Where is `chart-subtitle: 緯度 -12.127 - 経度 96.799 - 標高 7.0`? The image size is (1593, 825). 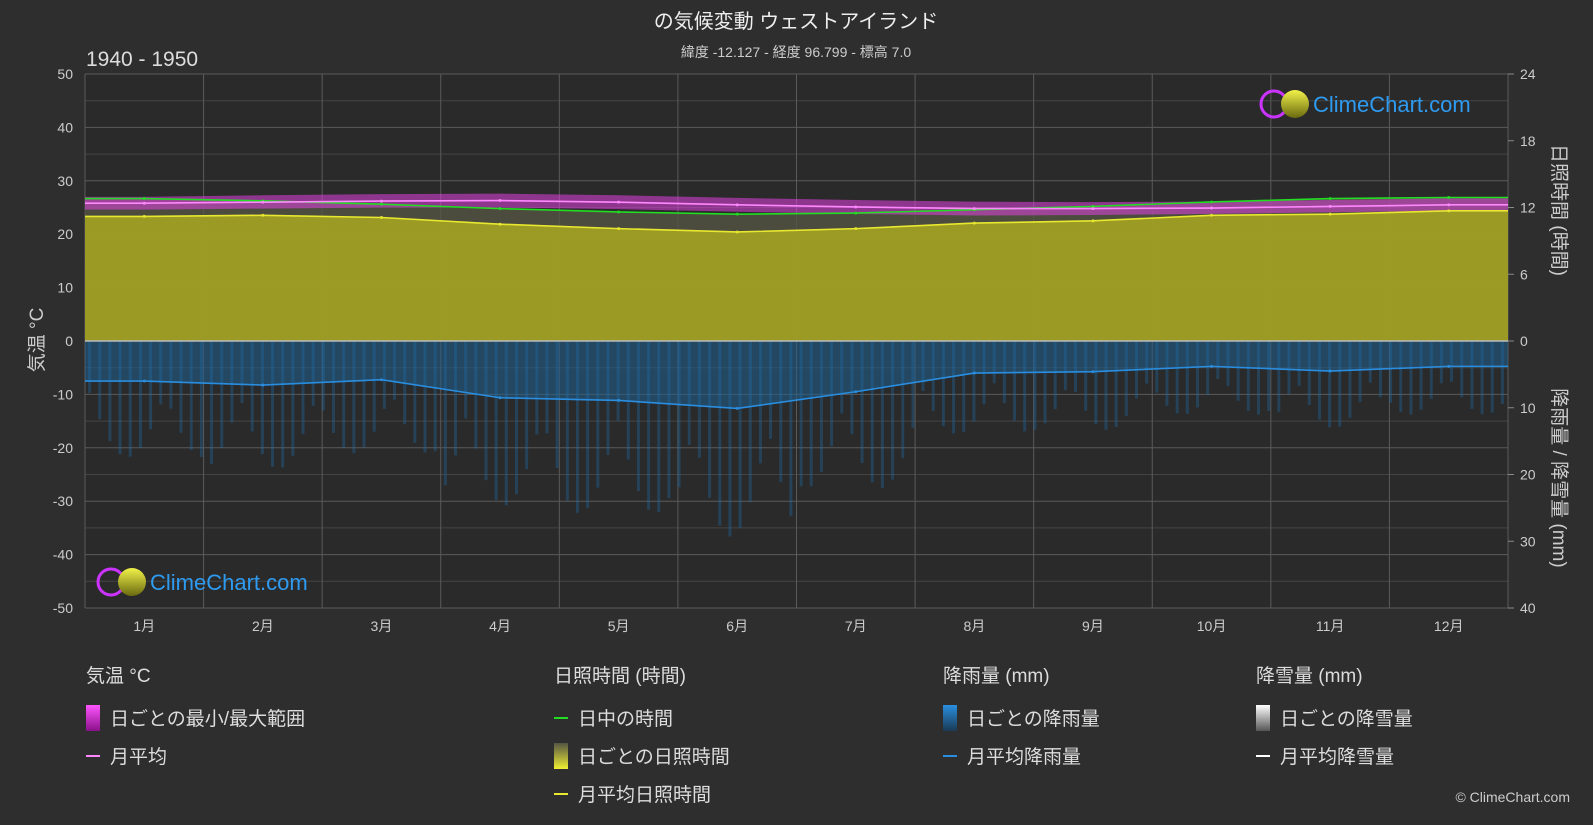 chart-subtitle: 緯度 -12.127 - 経度 96.799 - 標高 7.0 is located at coordinates (796, 52).